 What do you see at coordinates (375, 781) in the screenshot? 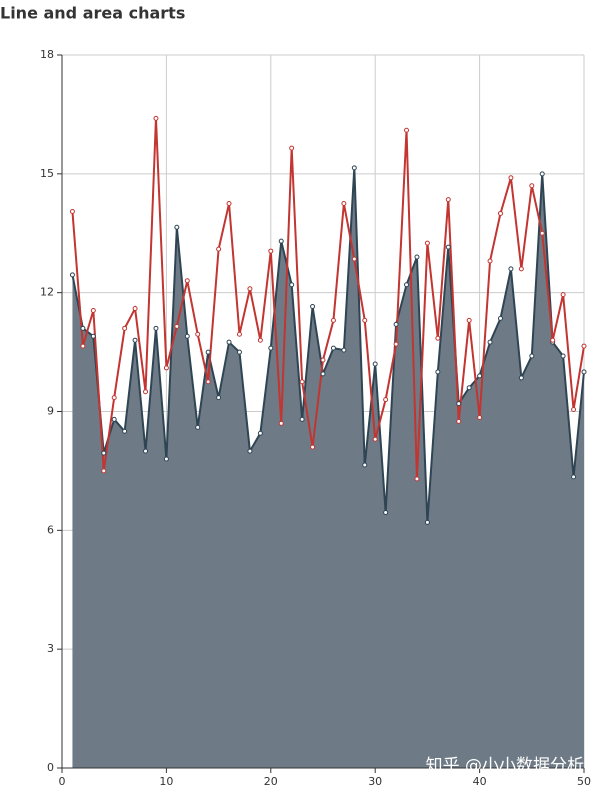
I see `x-tick-label: 30` at bounding box center [375, 781].